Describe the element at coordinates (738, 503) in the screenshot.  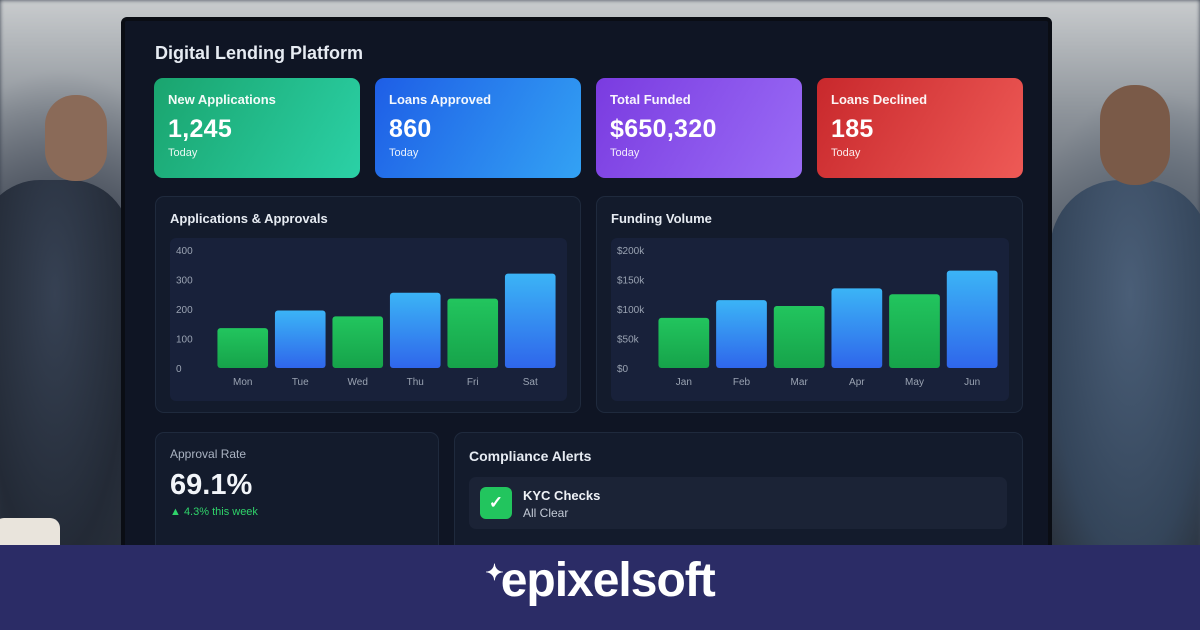
I see `alert-item-kyc: ✓ KYC Checks All Clear` at that location.